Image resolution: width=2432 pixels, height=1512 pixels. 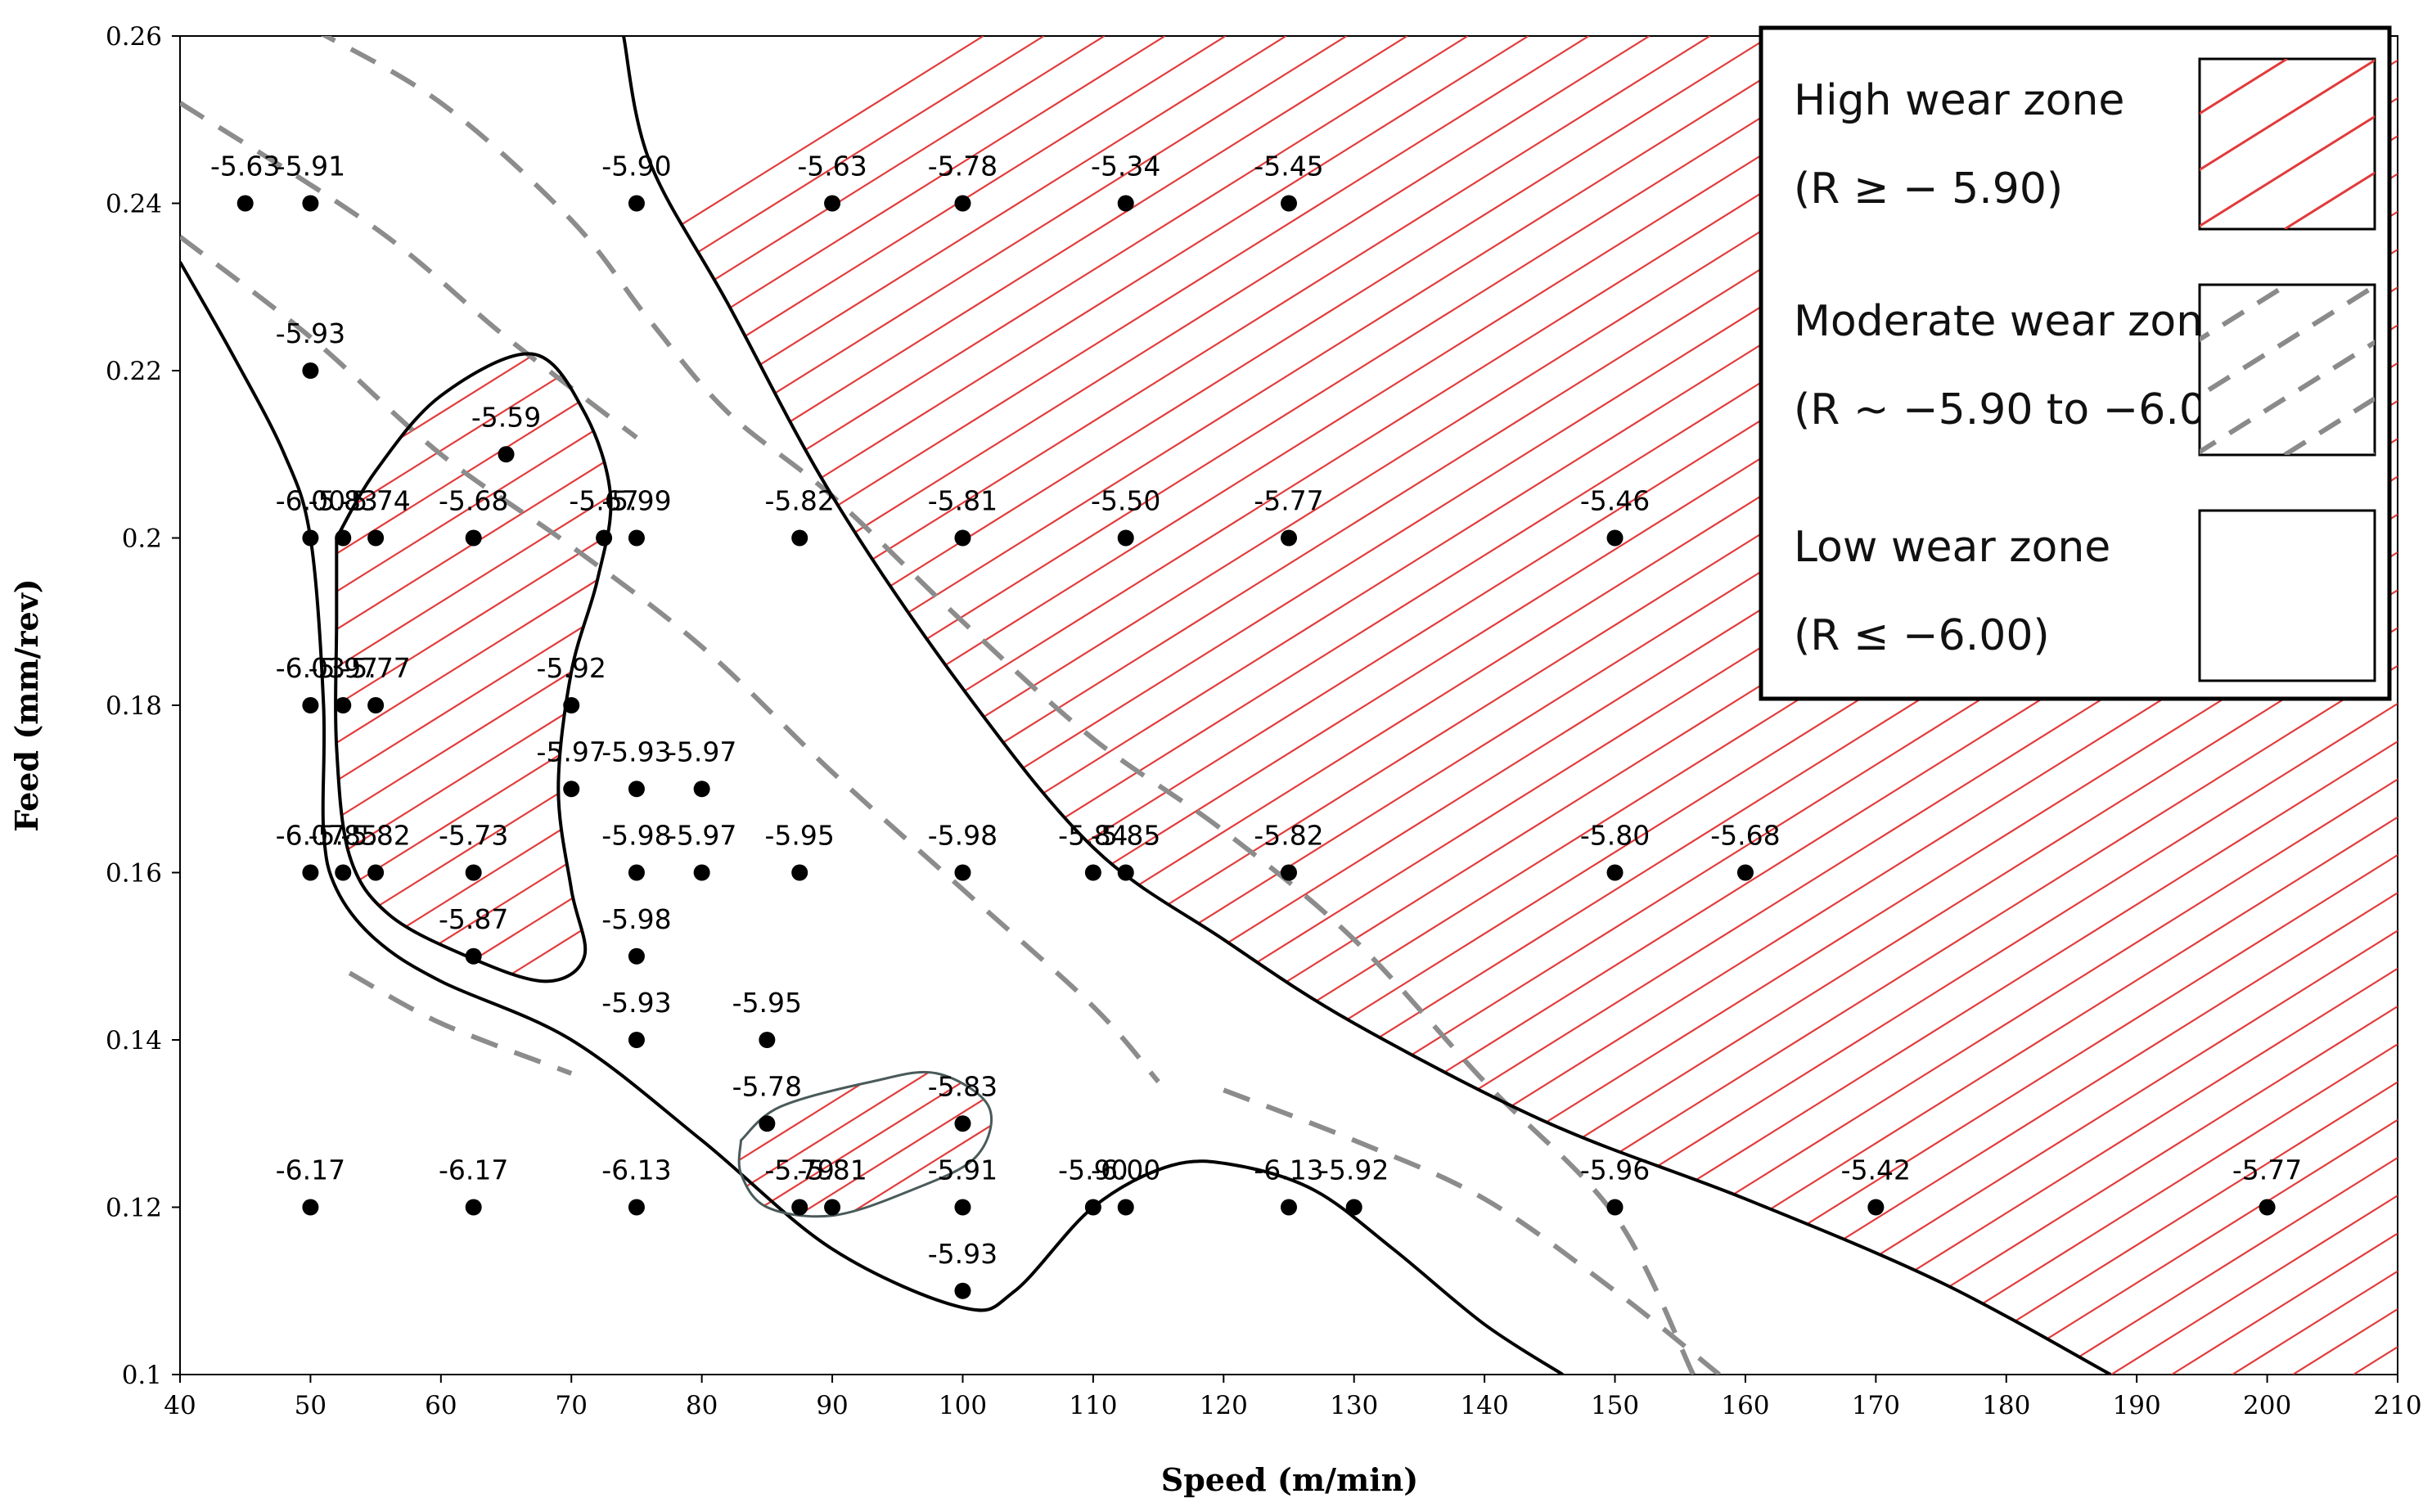 What do you see at coordinates (832, 1406) in the screenshot?
I see `x-tick-label: 90` at bounding box center [832, 1406].